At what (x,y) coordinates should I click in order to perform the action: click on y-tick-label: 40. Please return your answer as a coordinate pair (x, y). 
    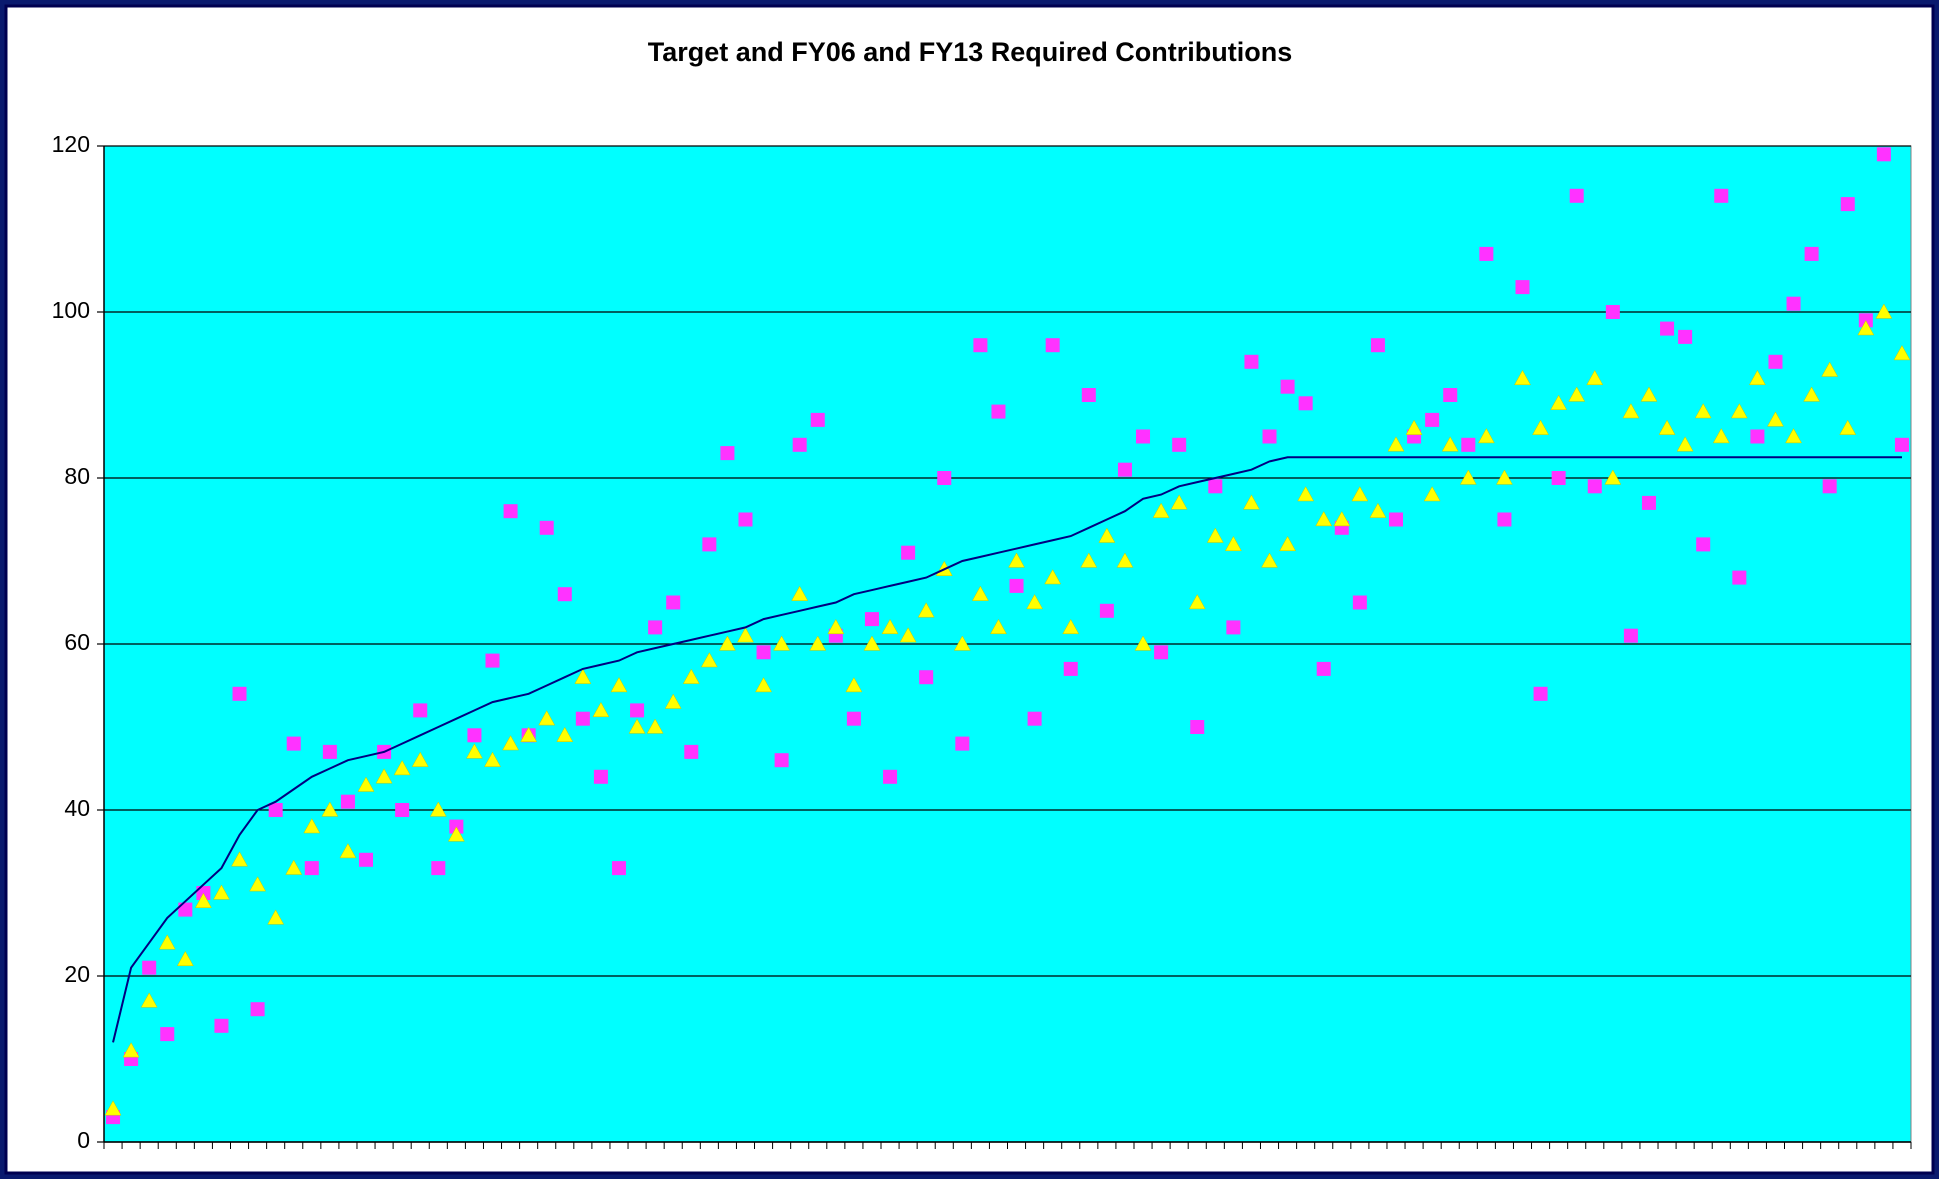
    Looking at the image, I should click on (77, 808).